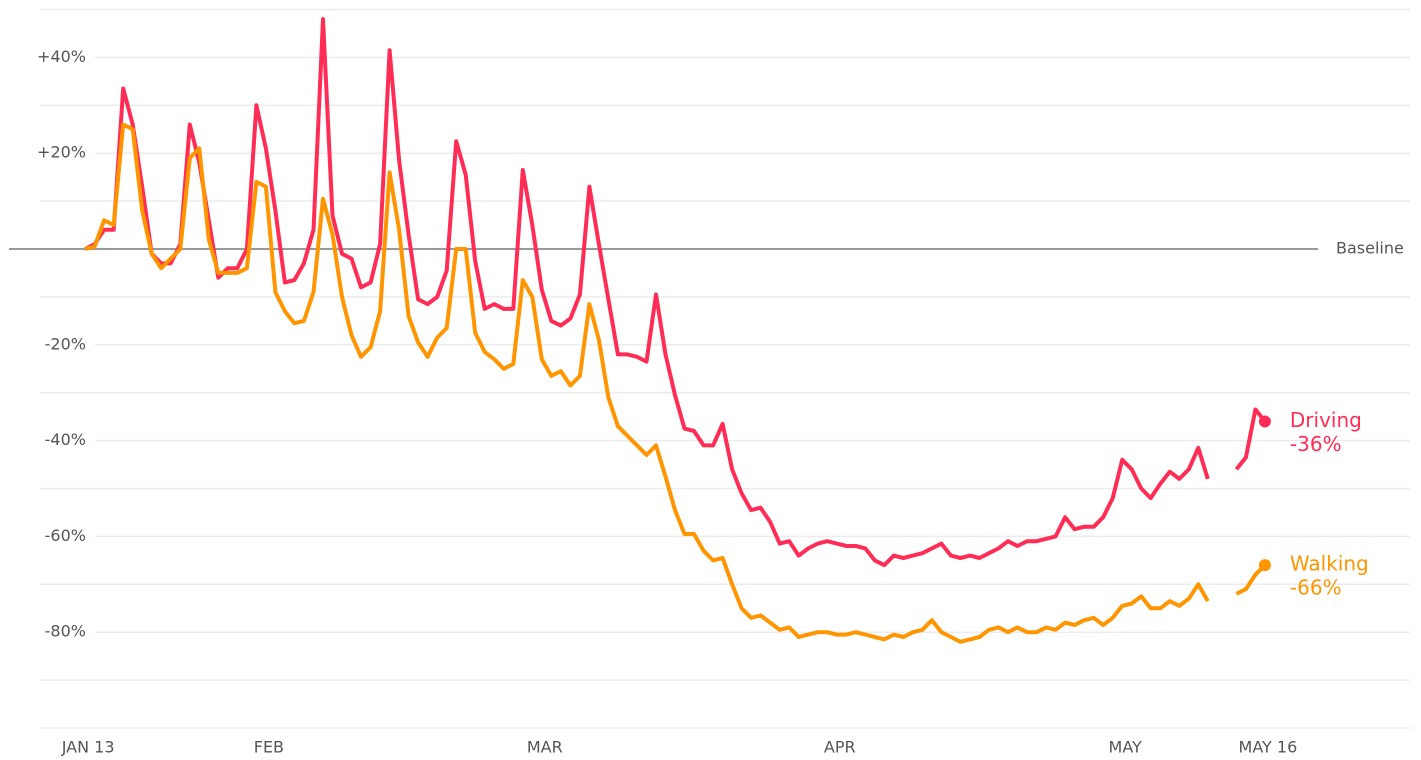  What do you see at coordinates (61, 56) in the screenshot?
I see `y-tick-label: +40%` at bounding box center [61, 56].